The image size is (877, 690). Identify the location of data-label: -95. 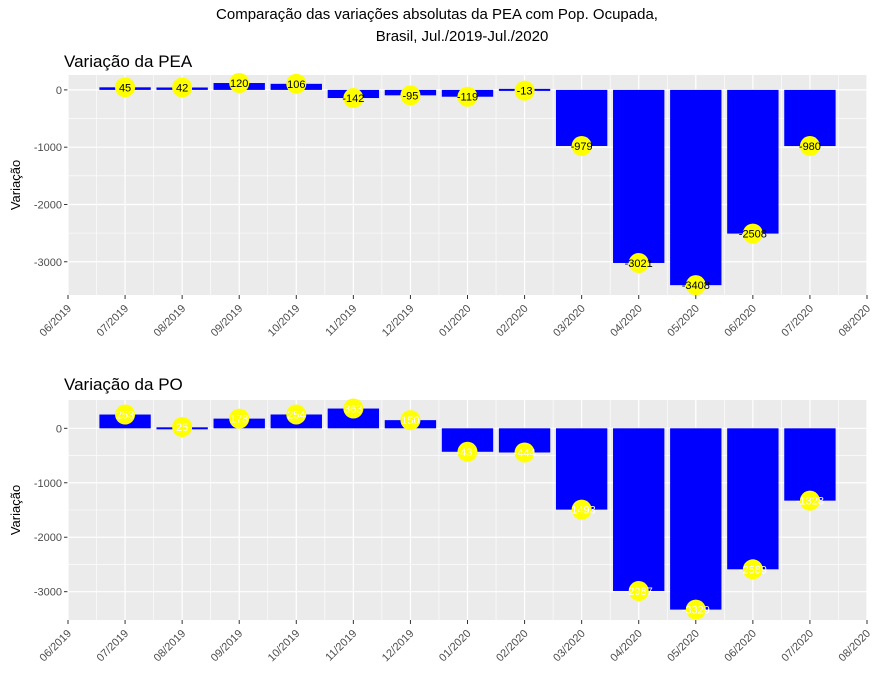
(410, 96).